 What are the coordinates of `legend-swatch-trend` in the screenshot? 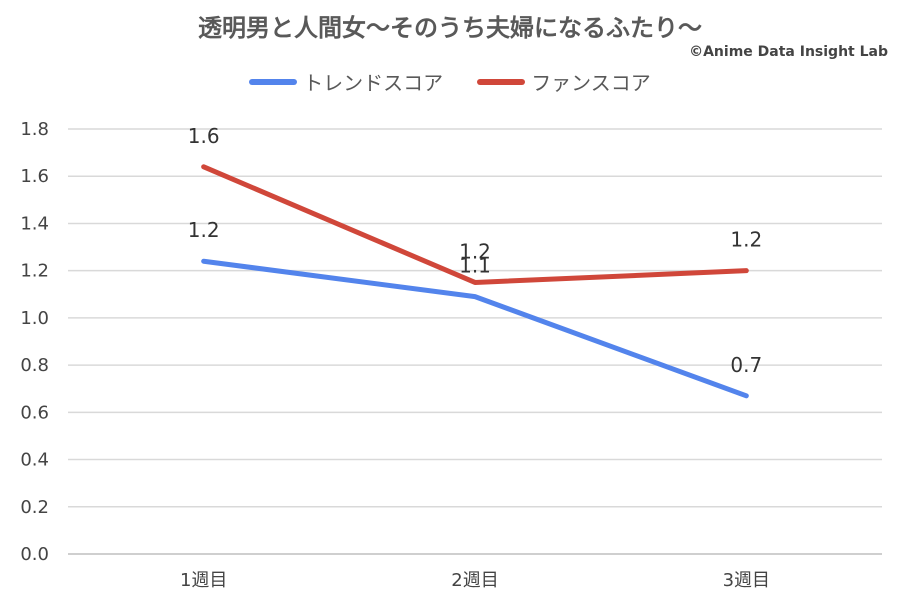 It's located at (273, 81).